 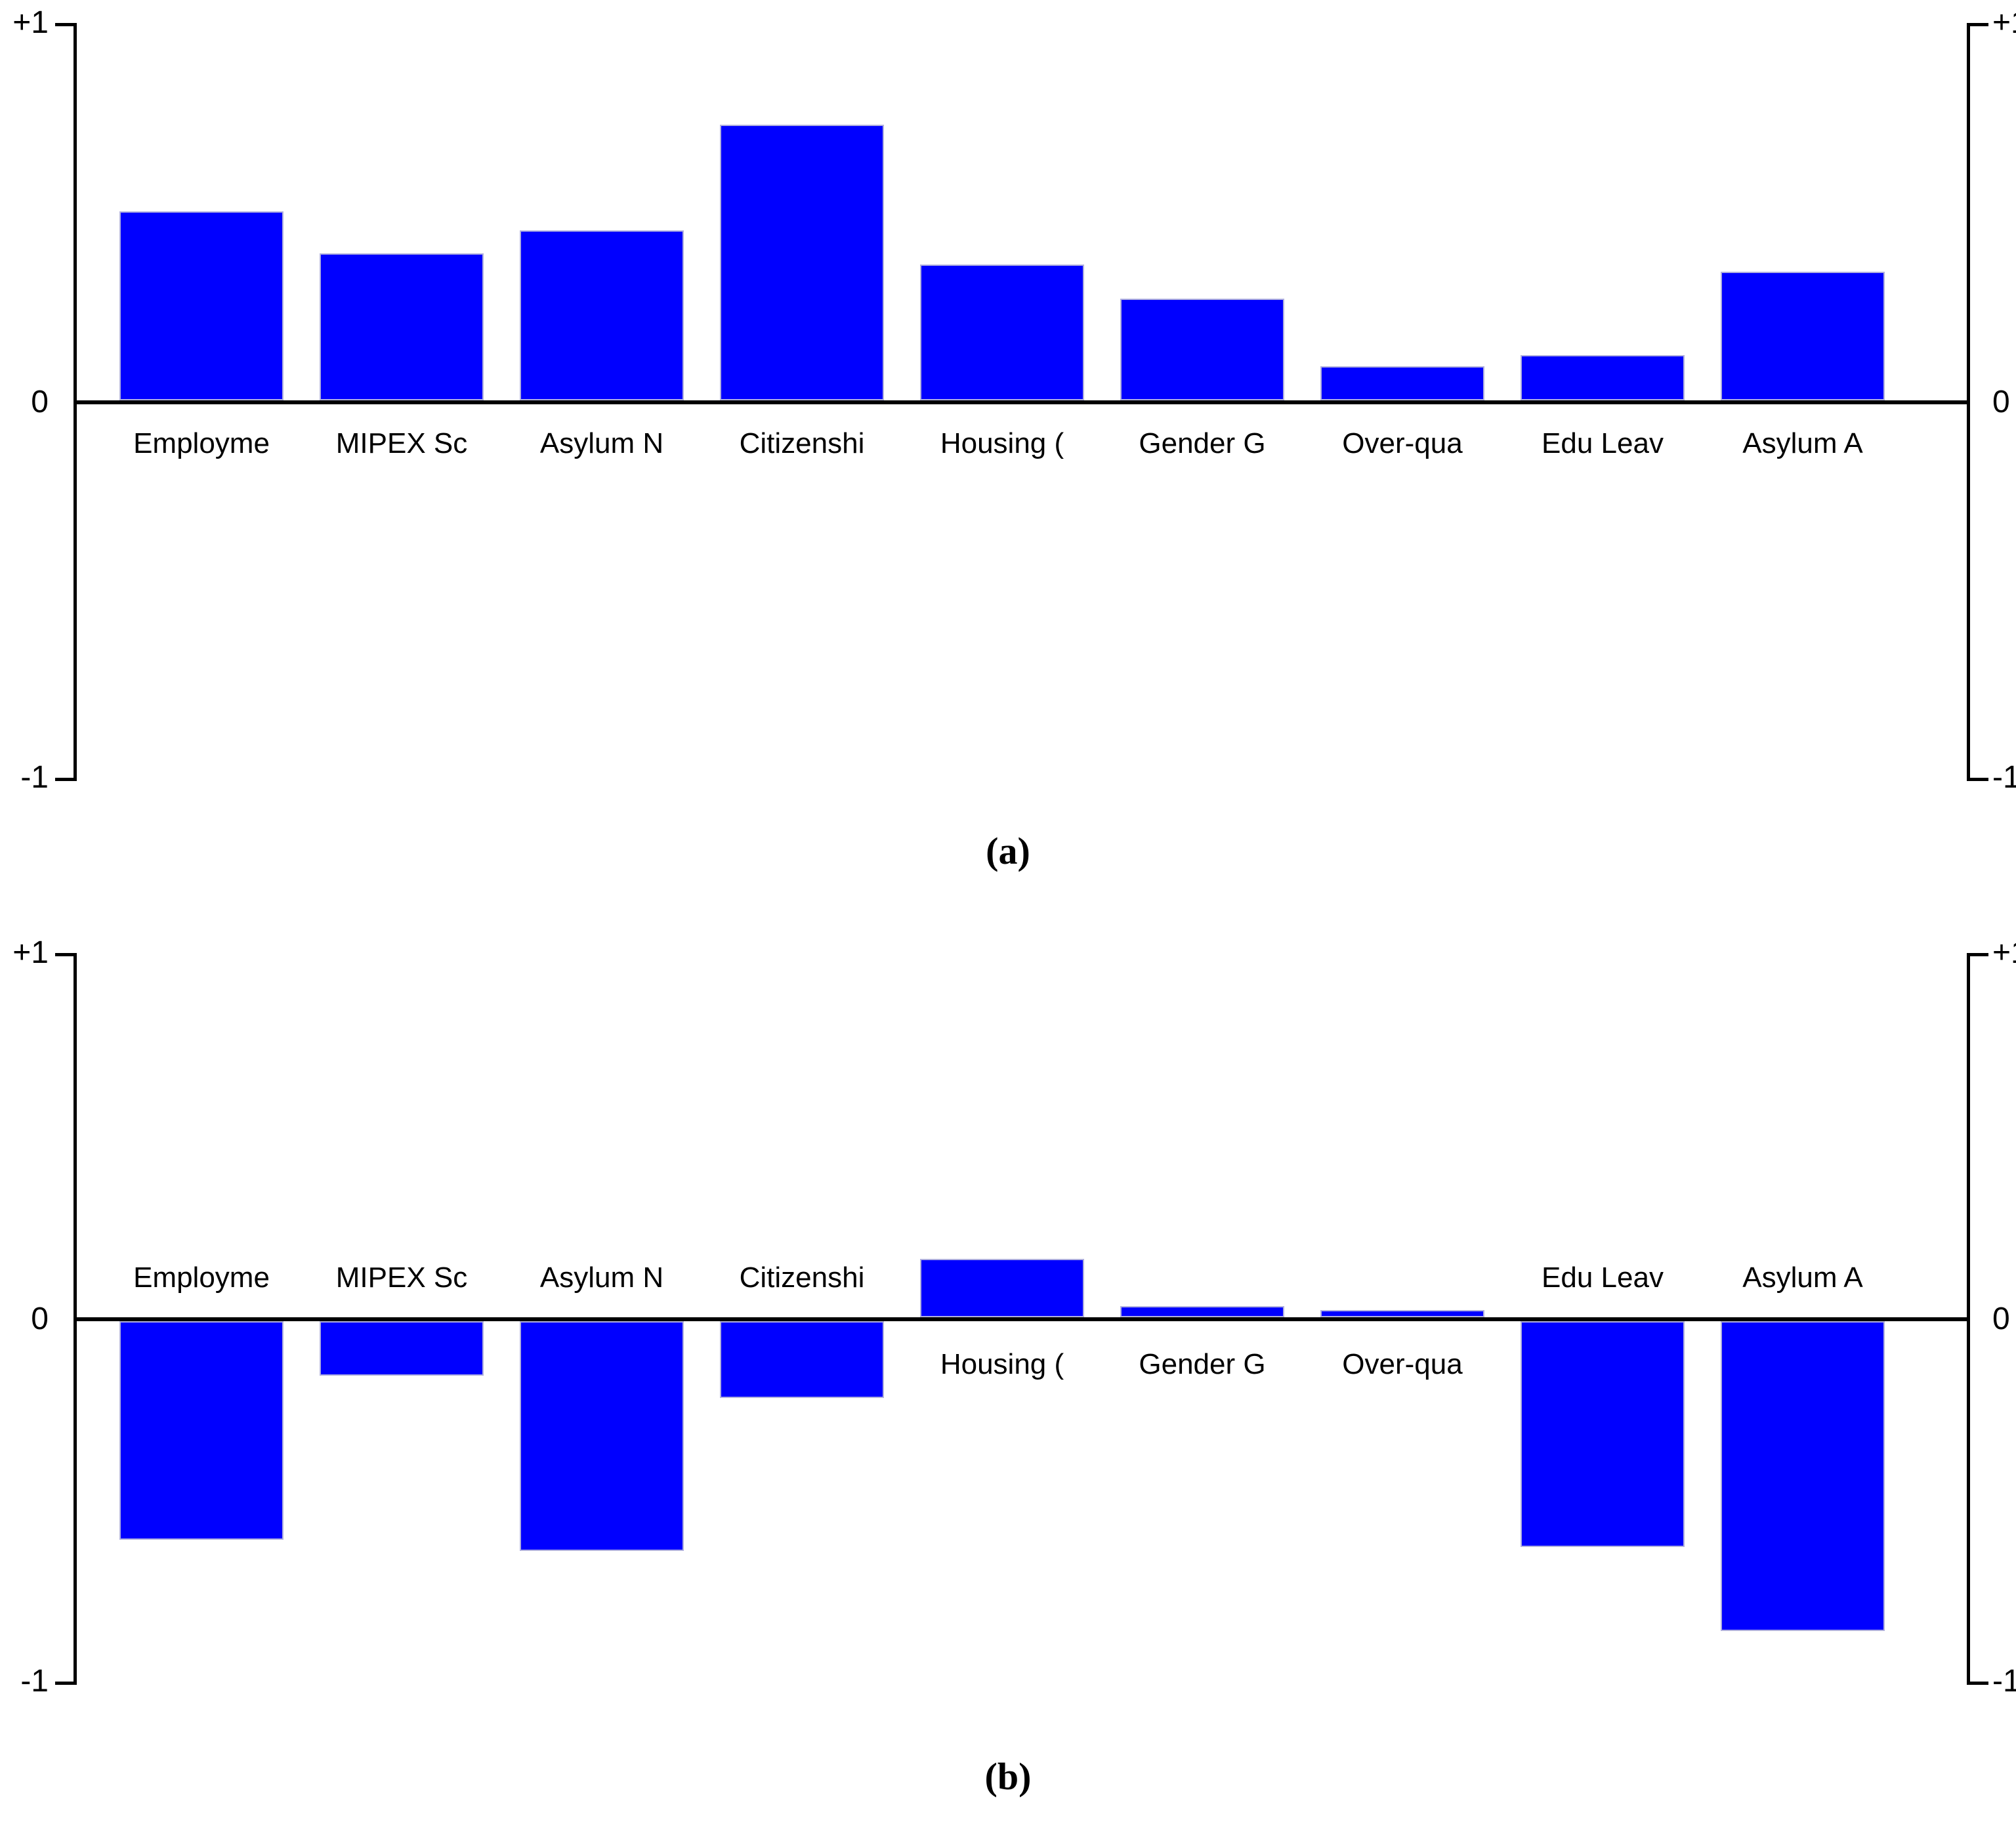 I want to click on caption-b: (b), so click(x=1008, y=1776).